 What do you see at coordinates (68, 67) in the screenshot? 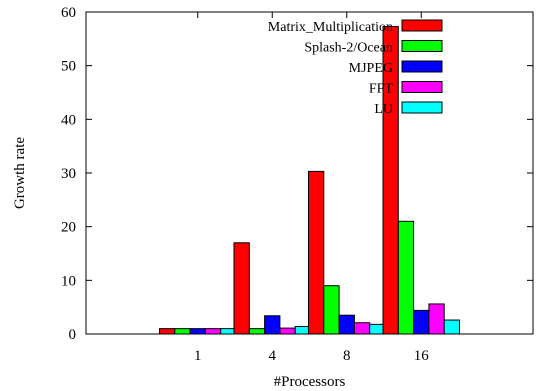
I see `y-tick-label: 50` at bounding box center [68, 67].